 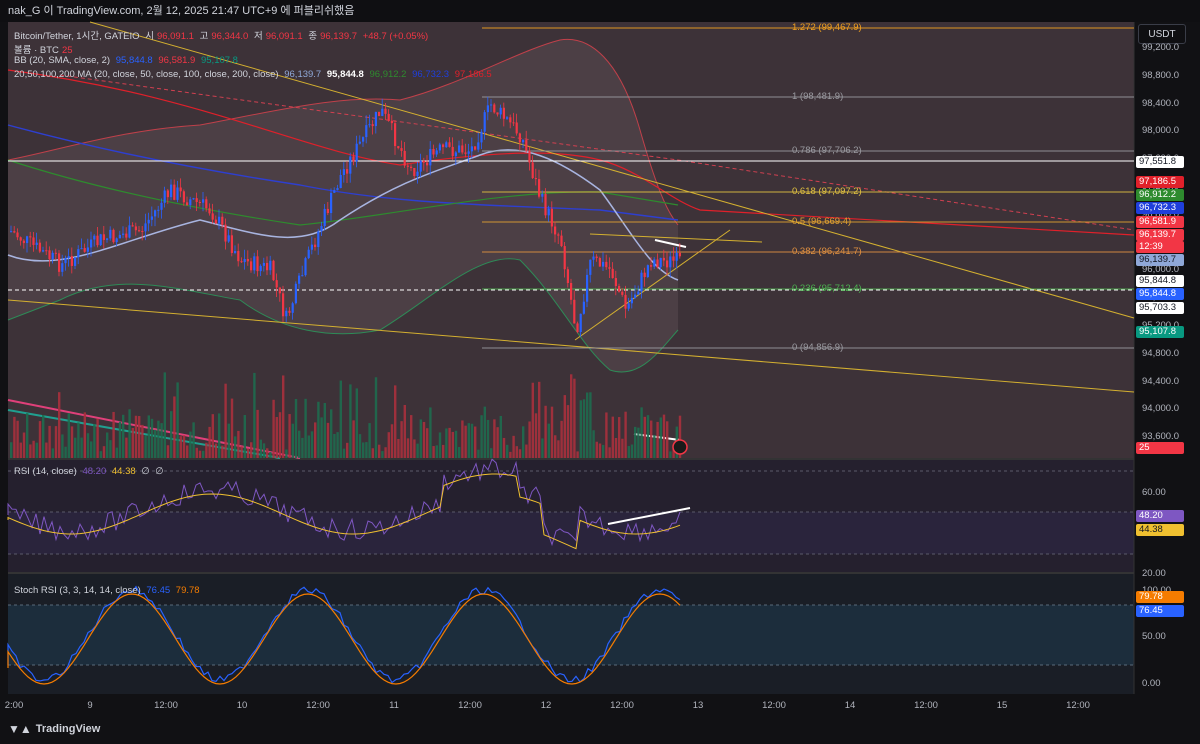 I want to click on price-tag: 96,732.3, so click(x=1160, y=208).